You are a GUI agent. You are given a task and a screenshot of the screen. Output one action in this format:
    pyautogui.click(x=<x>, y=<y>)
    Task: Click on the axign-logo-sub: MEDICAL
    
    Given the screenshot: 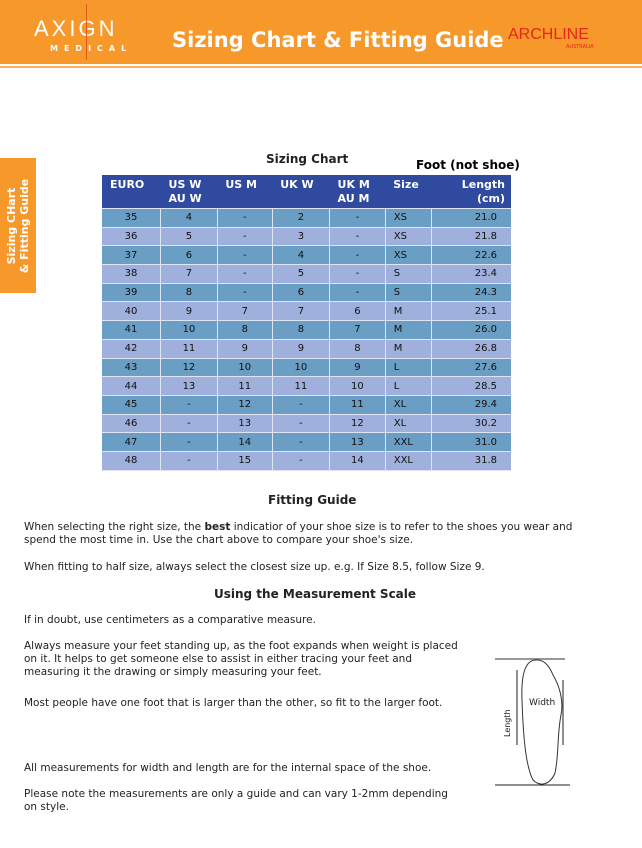 What is the action you would take?
    pyautogui.click(x=91, y=48)
    